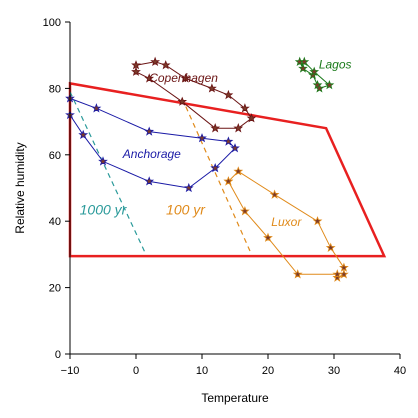 The width and height of the screenshot is (418, 418). Describe the element at coordinates (55, 289) in the screenshot. I see `y-tick-label: 20` at that location.